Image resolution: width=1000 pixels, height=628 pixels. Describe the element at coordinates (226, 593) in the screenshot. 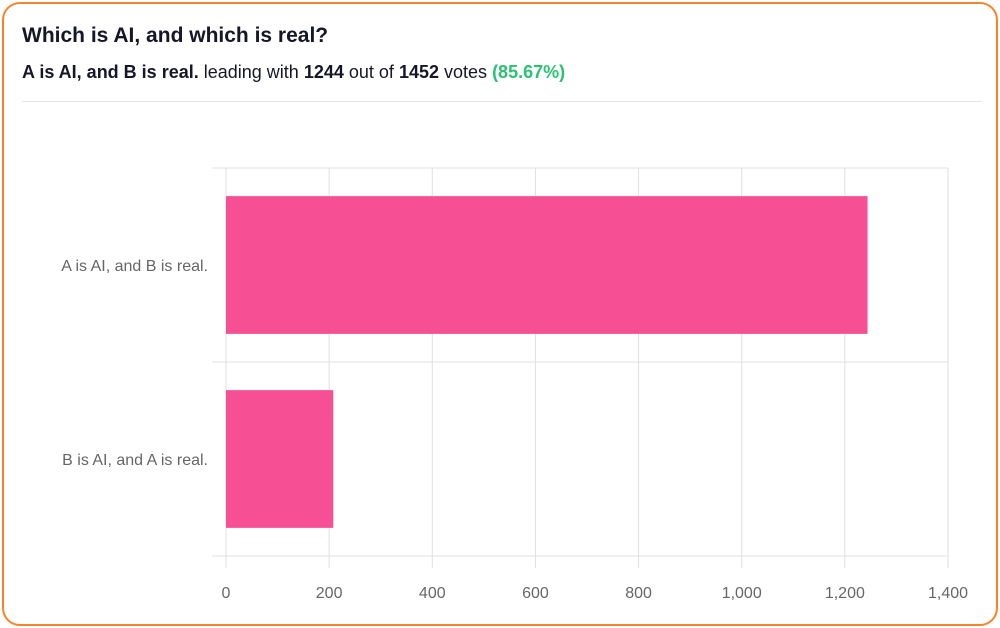

I see `x-tick-label: 0` at that location.